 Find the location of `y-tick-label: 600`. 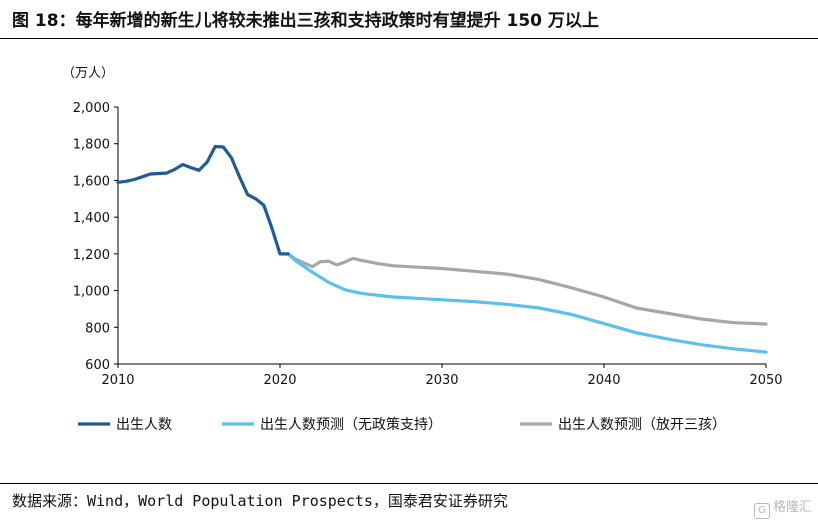

y-tick-label: 600 is located at coordinates (97, 365).